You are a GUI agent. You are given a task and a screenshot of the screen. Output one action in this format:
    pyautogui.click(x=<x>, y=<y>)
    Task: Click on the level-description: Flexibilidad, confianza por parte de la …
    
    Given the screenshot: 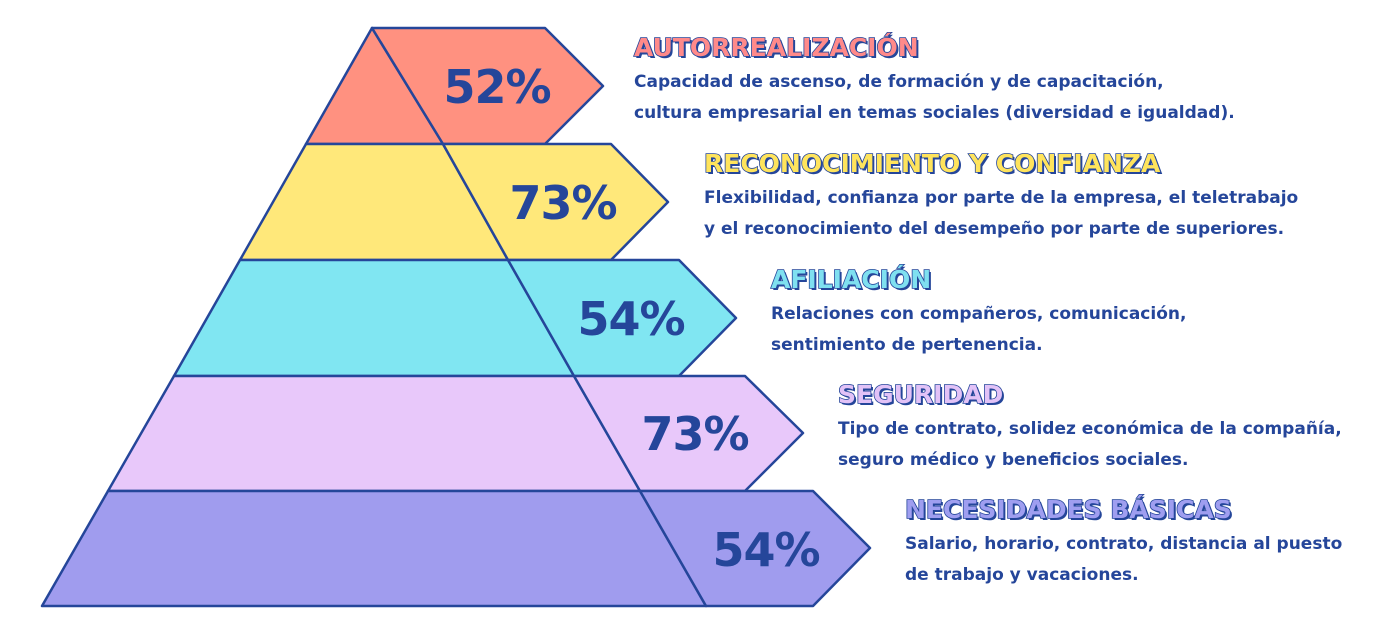 What is the action you would take?
    pyautogui.click(x=1001, y=214)
    